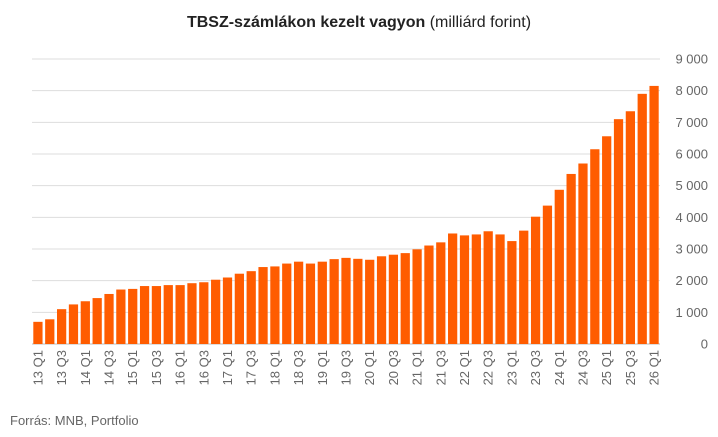 This screenshot has width=718, height=437. I want to click on x-tick-label: 22 Q1, so click(464, 367).